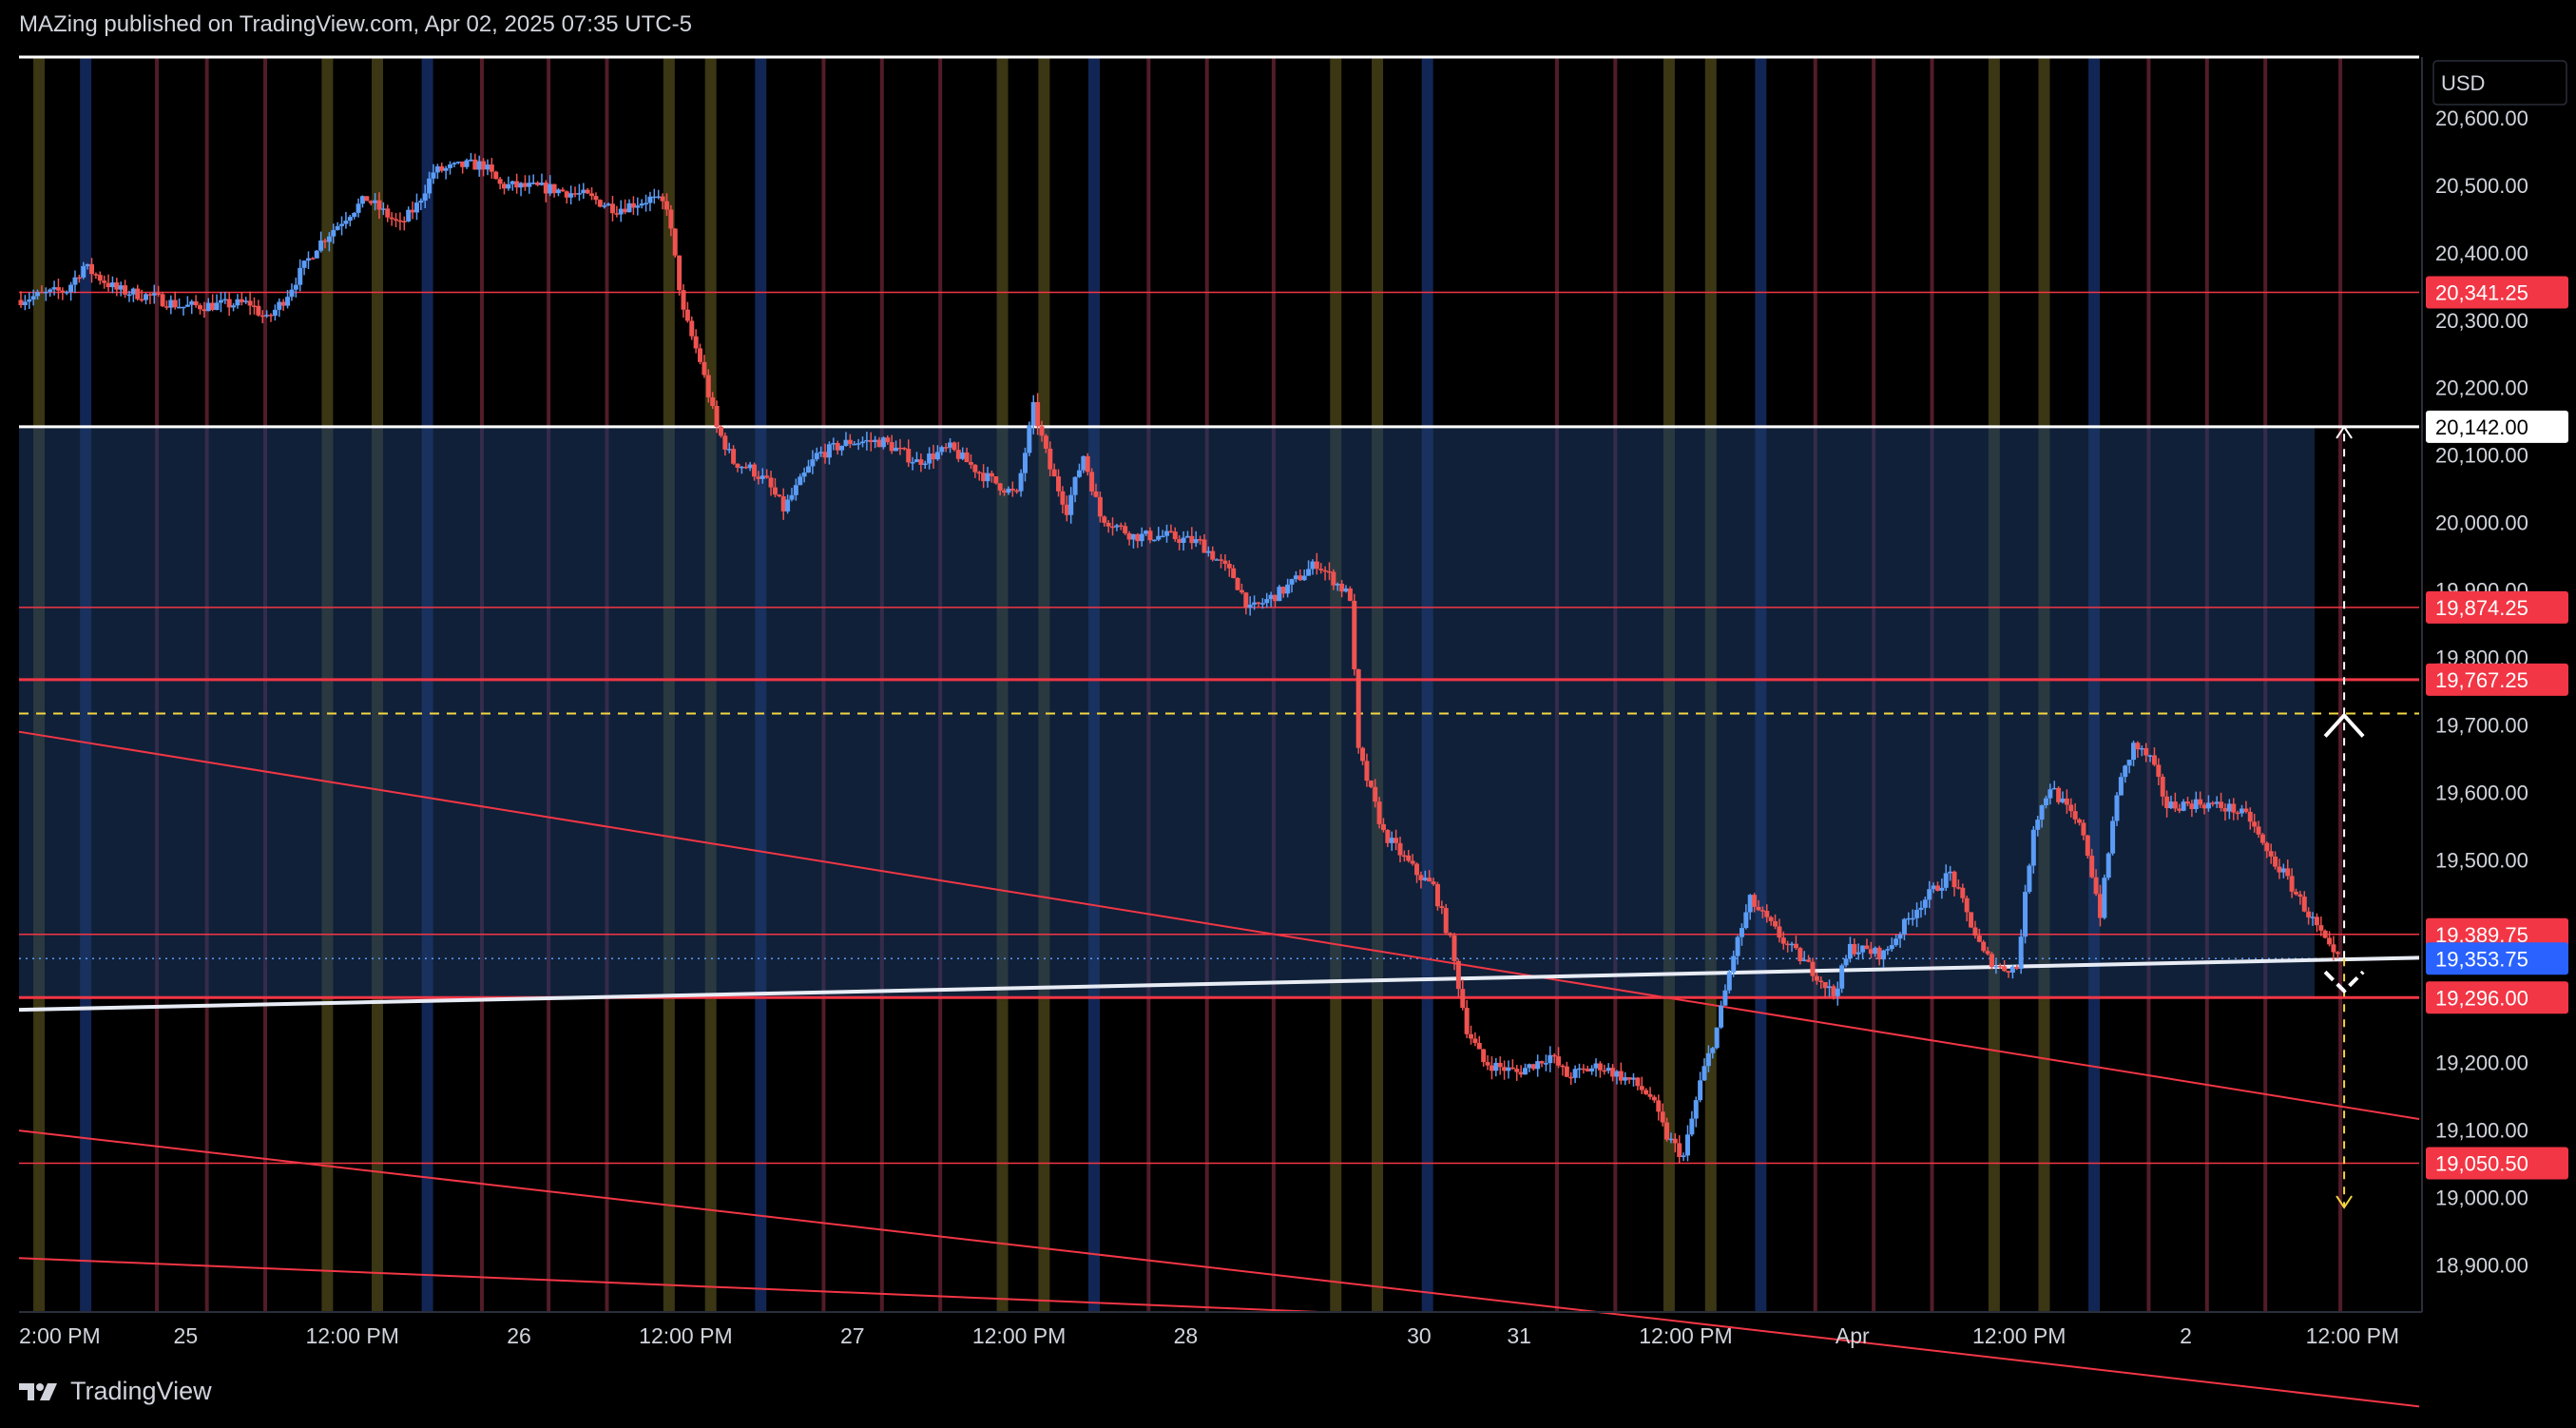 The width and height of the screenshot is (2576, 1428). Describe the element at coordinates (1685, 1336) in the screenshot. I see `time-tick-label: 12:00 PM` at that location.